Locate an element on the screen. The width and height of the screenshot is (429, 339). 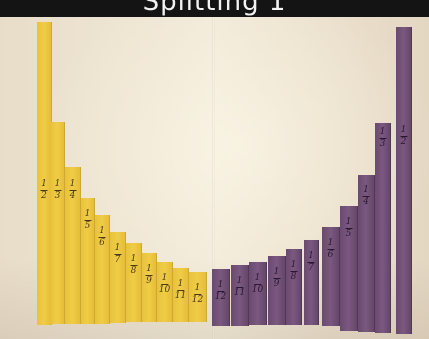
fraction-strip: 1 12 is located at coordinates (221, 297).